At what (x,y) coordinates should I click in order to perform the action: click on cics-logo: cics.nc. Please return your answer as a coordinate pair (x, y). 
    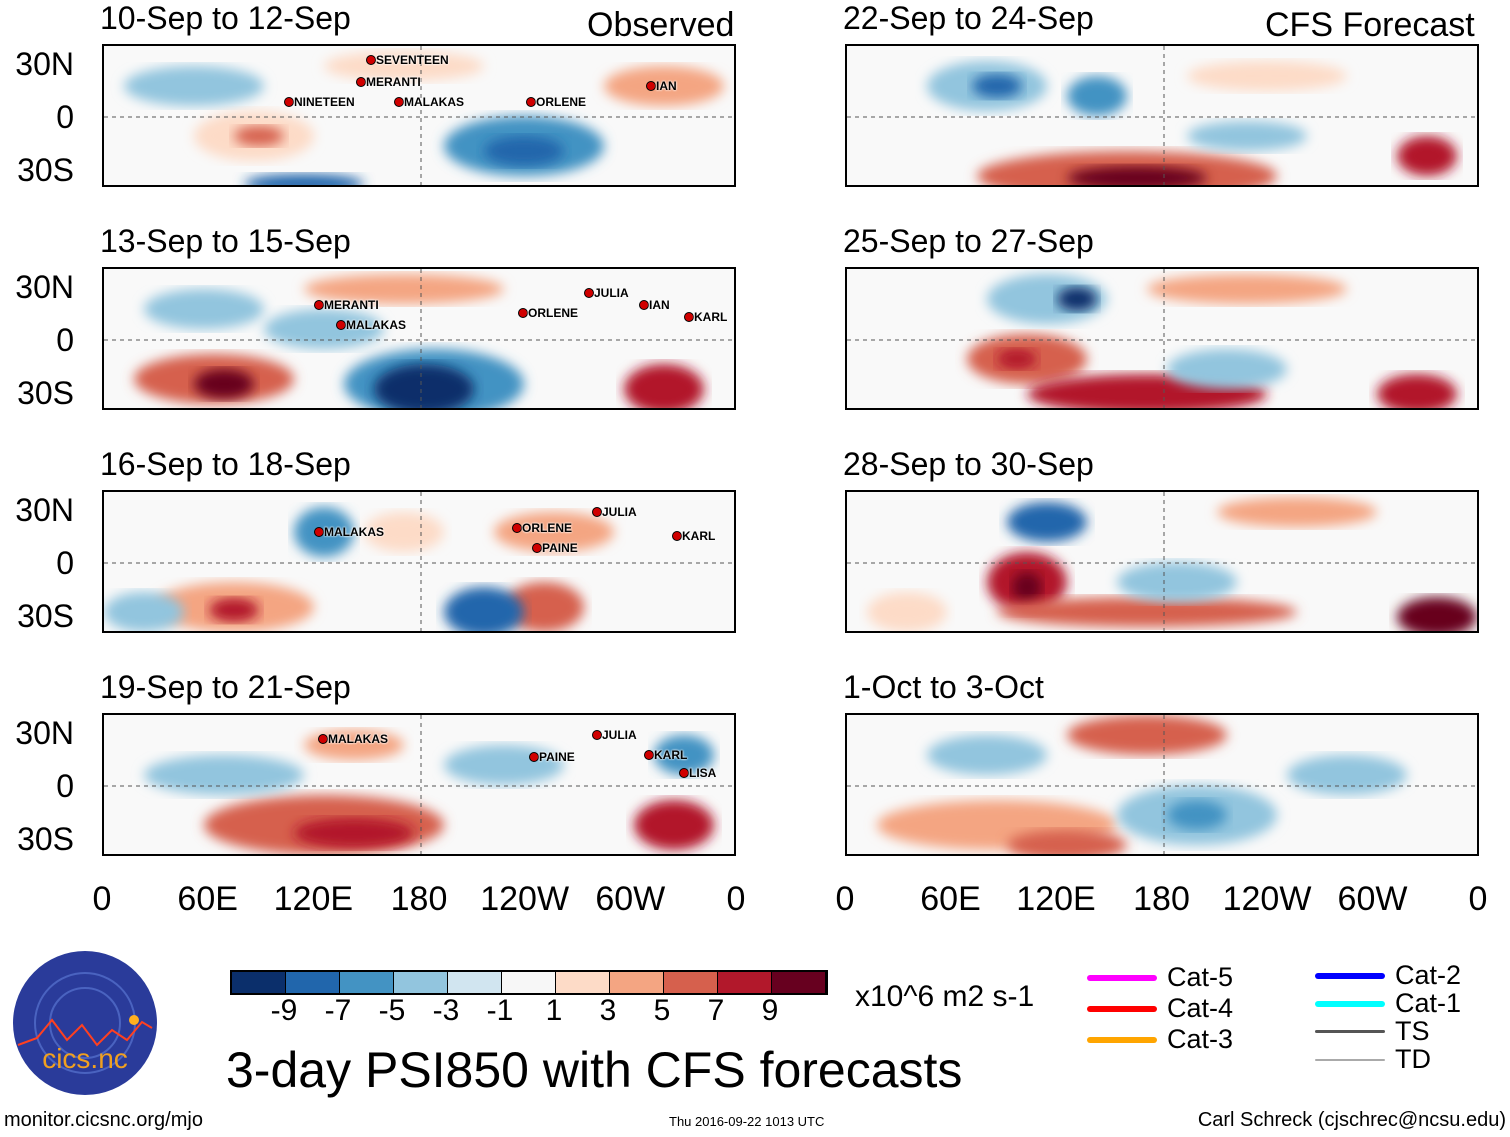
    Looking at the image, I should click on (85, 1023).